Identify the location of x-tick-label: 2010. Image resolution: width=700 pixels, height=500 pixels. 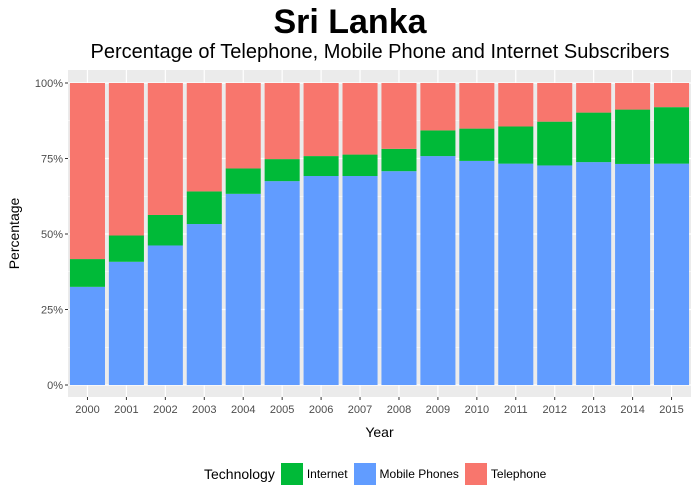
(477, 410).